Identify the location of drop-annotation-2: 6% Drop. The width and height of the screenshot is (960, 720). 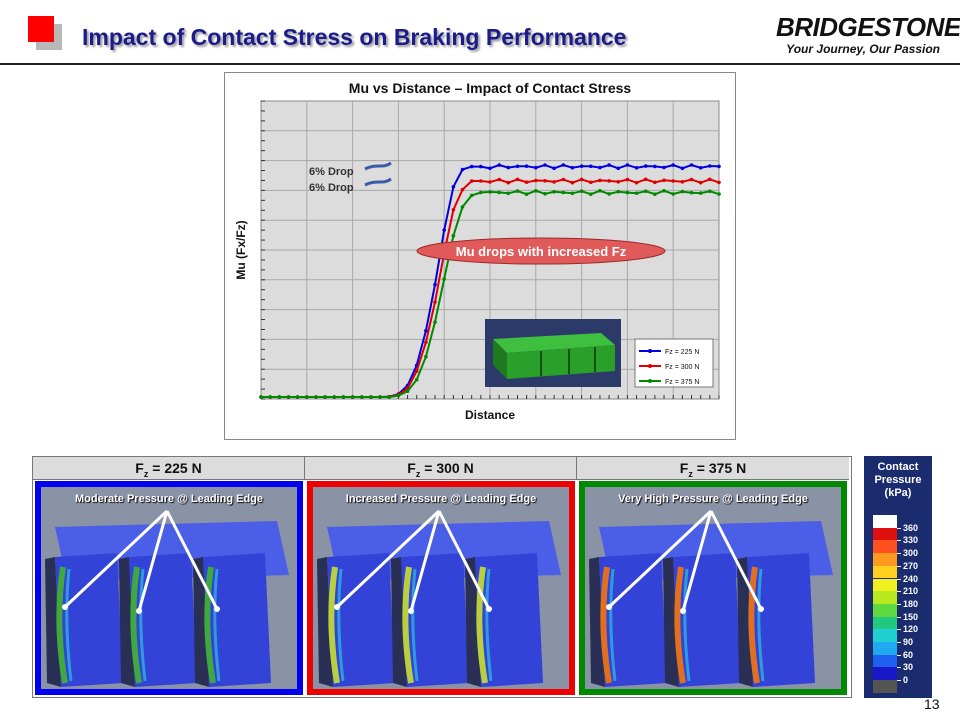
(331, 188).